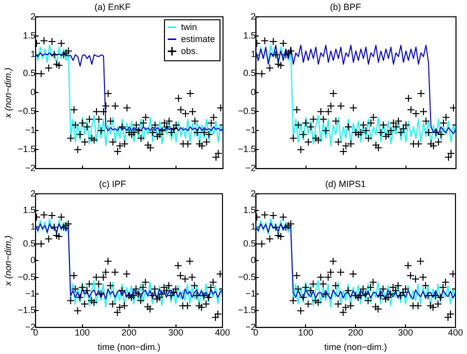 This screenshot has width=467, height=354. I want to click on chart-title: (d) MIPS1, so click(345, 183).